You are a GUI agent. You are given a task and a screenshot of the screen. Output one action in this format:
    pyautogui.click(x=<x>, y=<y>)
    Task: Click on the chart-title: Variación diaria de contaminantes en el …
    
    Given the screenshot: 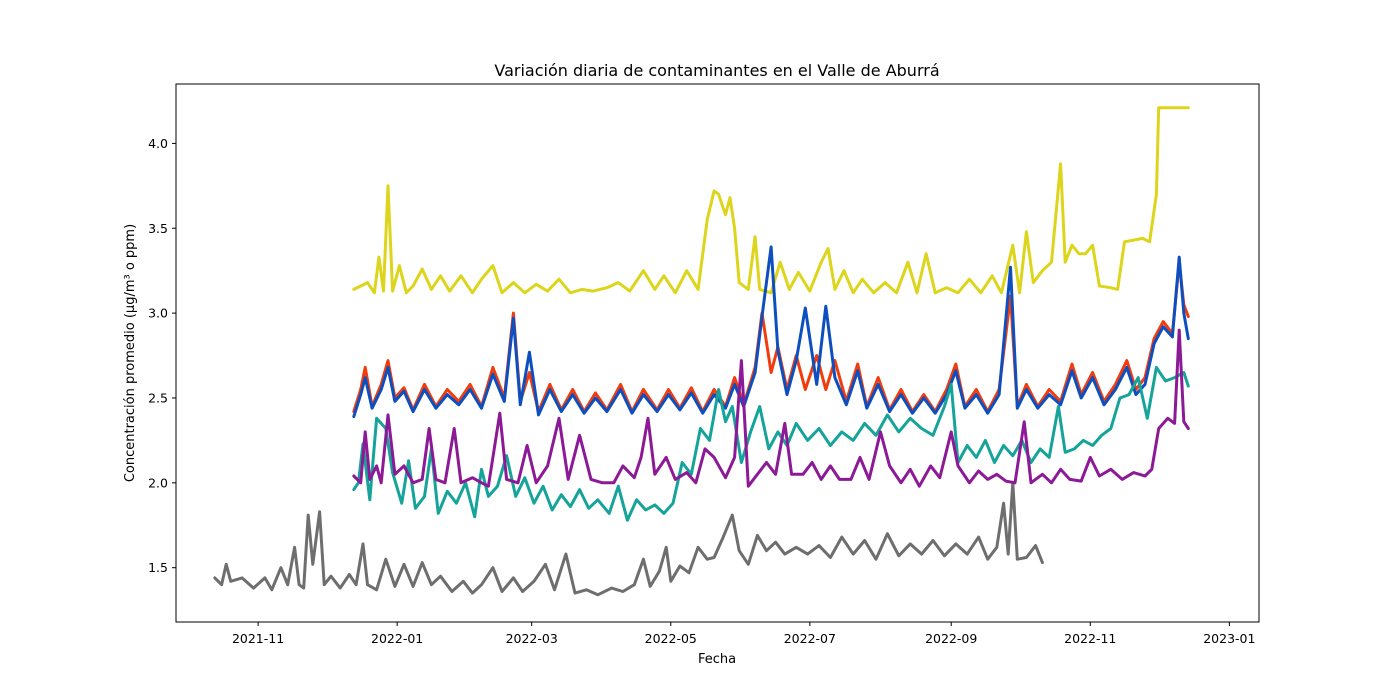 What is the action you would take?
    pyautogui.click(x=716, y=70)
    